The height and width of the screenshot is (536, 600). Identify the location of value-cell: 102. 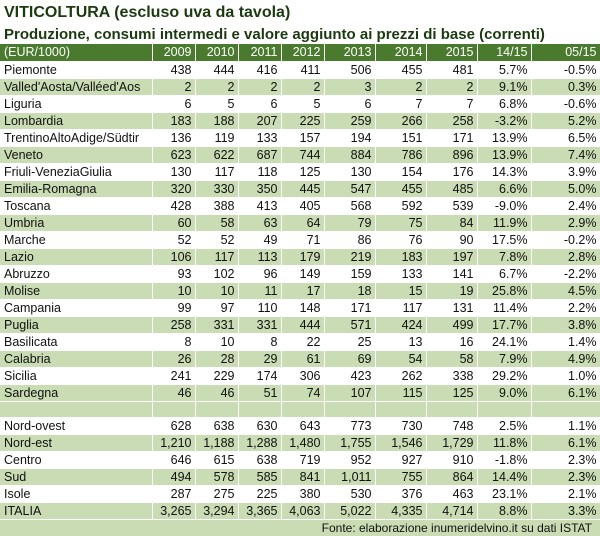
(217, 274).